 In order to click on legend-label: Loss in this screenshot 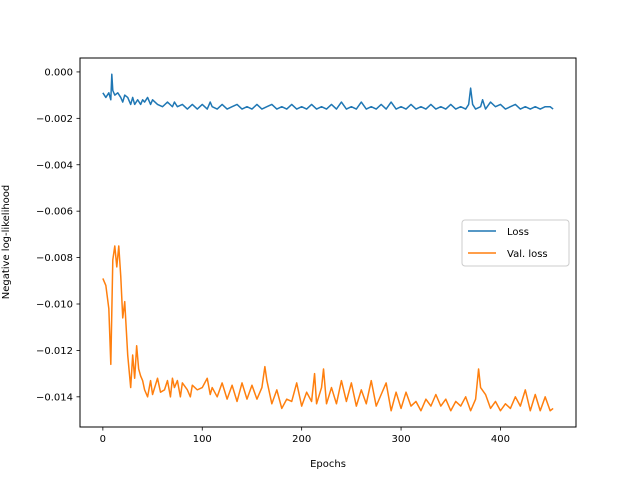, I will do `click(518, 232)`.